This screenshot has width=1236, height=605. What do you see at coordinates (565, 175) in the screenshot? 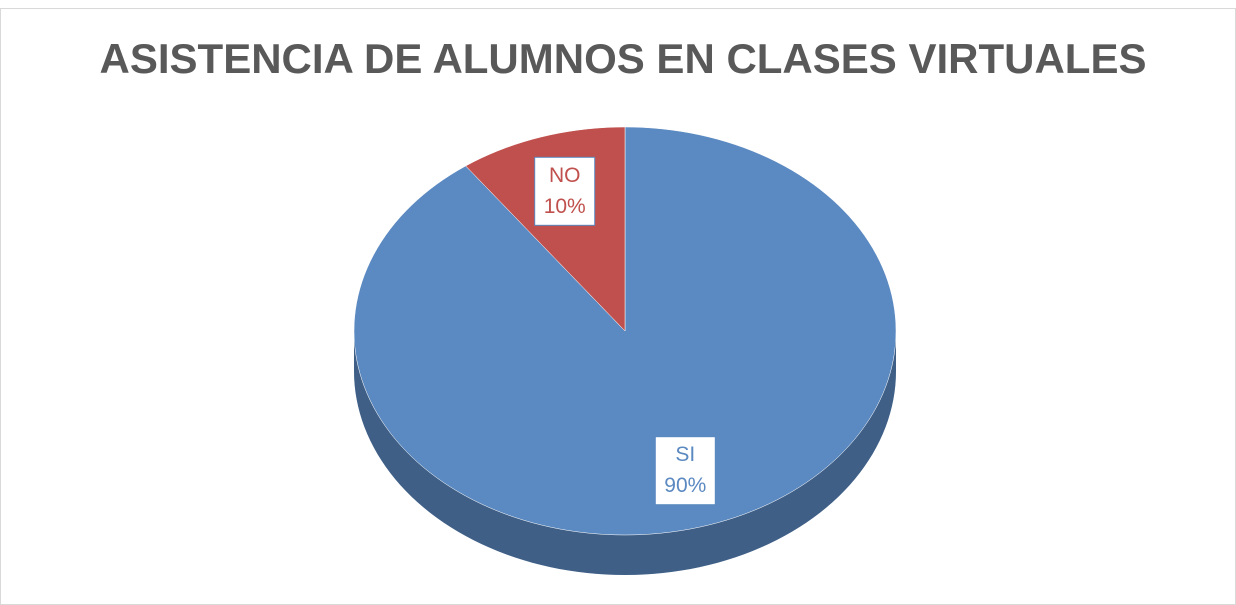
I see `data-label-category: NO` at bounding box center [565, 175].